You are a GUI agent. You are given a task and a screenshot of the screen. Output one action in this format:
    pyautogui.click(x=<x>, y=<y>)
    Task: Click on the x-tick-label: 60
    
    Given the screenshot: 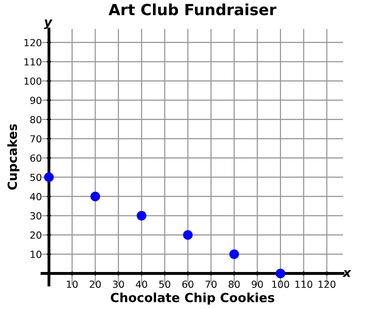 What is the action you would take?
    pyautogui.click(x=188, y=284)
    